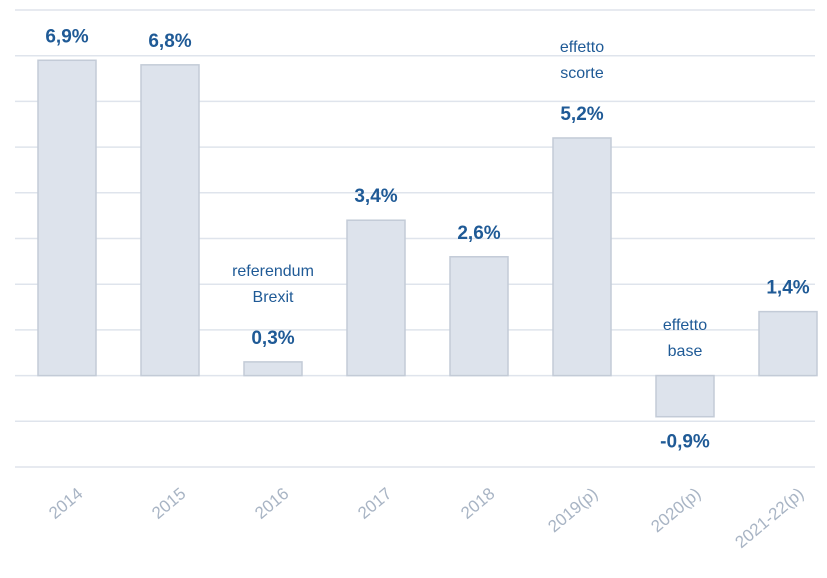 The height and width of the screenshot is (578, 827). What do you see at coordinates (675, 510) in the screenshot?
I see `x-tick-label: 2020(p)` at bounding box center [675, 510].